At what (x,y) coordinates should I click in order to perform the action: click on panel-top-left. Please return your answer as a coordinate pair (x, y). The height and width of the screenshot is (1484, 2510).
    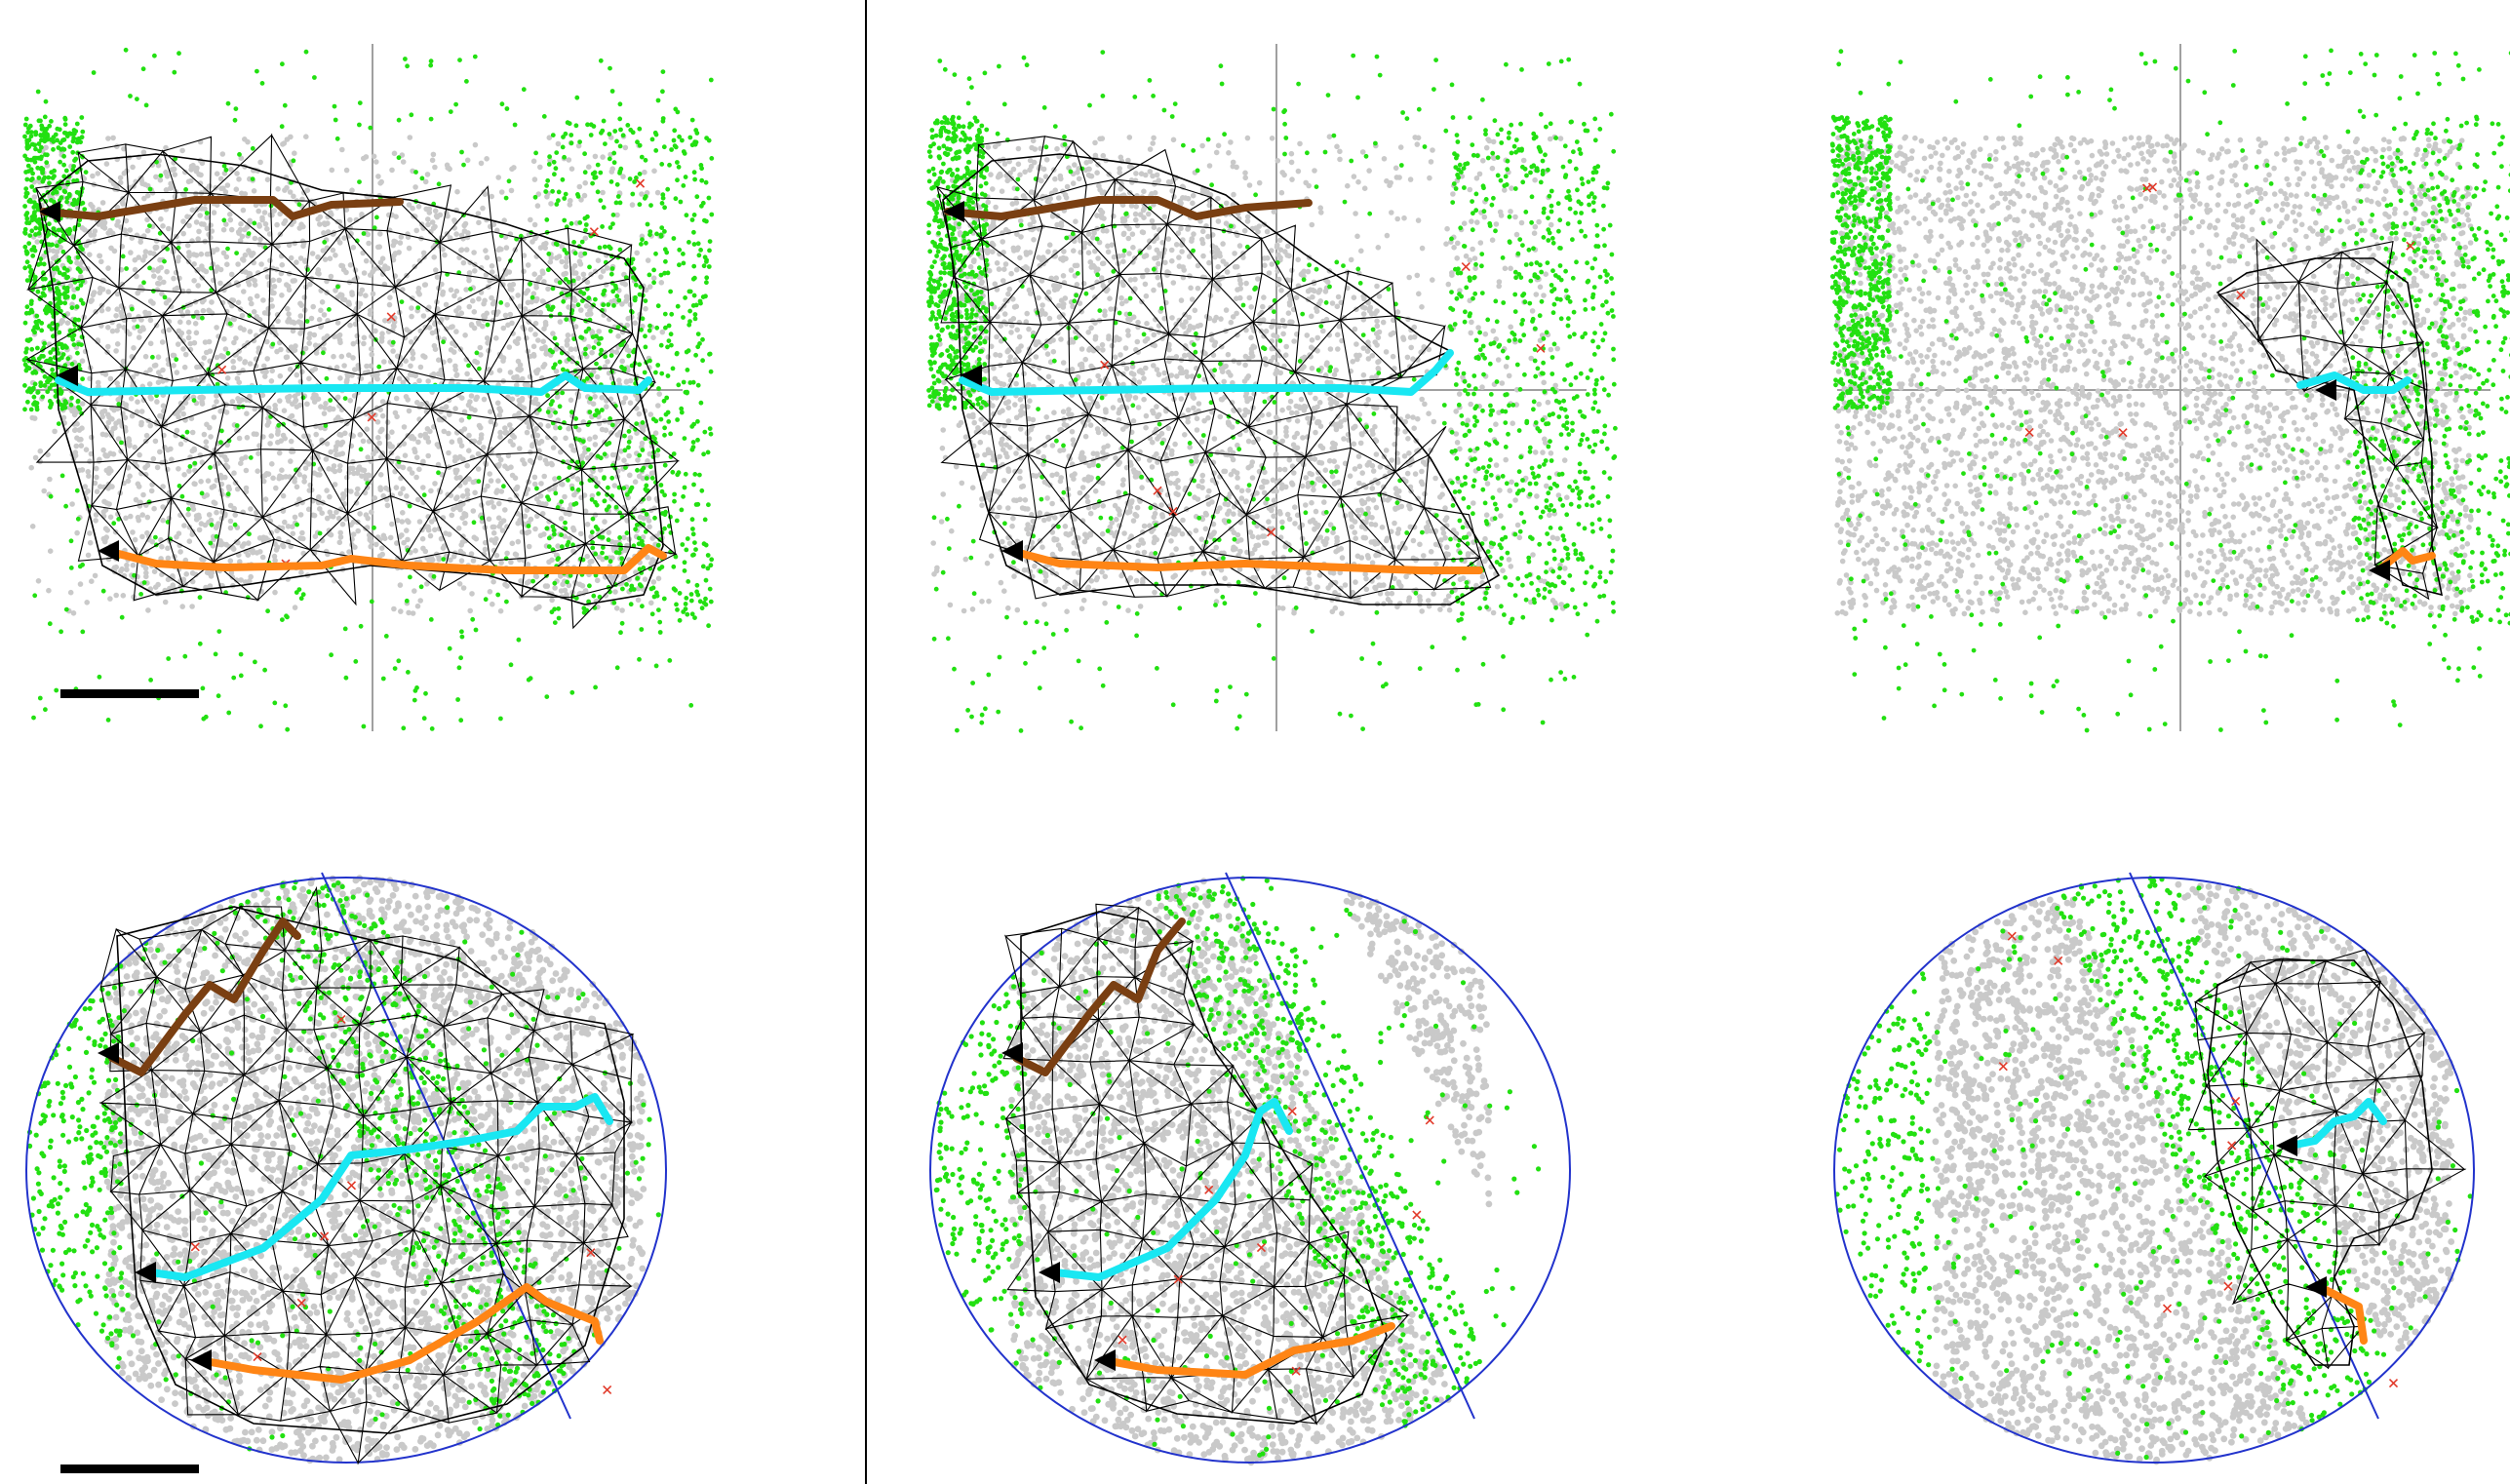
    Looking at the image, I should click on (368, 388).